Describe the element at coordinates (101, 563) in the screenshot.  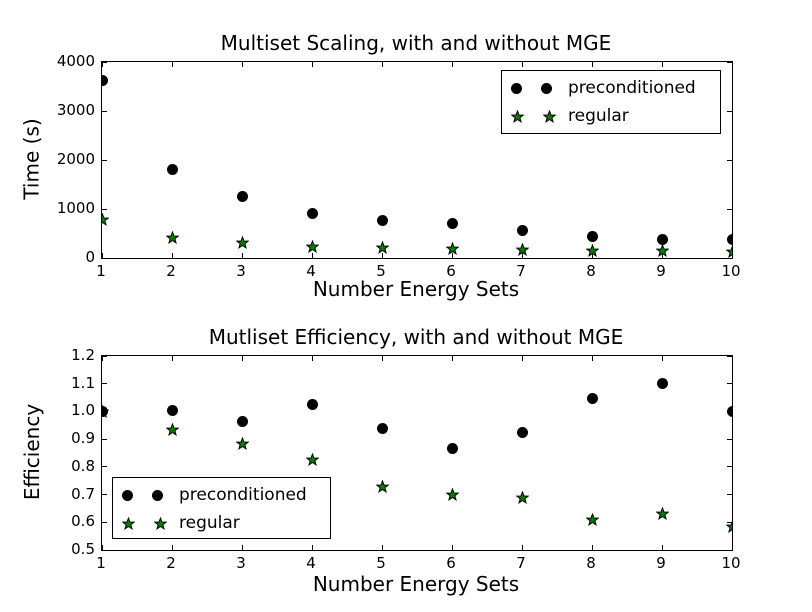
I see `x-tick-label: 1` at that location.